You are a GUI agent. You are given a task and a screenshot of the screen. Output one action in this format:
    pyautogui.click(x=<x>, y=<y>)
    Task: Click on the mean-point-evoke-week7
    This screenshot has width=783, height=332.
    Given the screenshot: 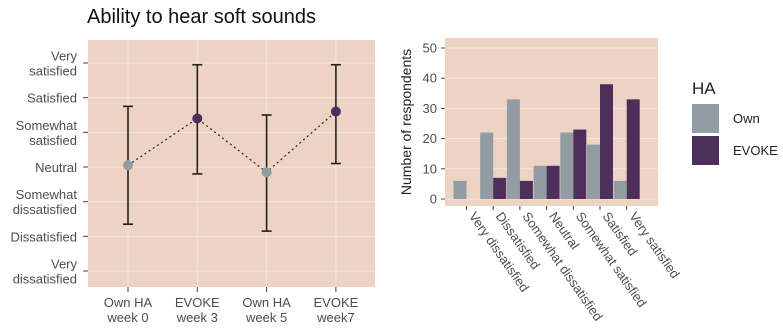 What is the action you would take?
    pyautogui.click(x=335, y=111)
    